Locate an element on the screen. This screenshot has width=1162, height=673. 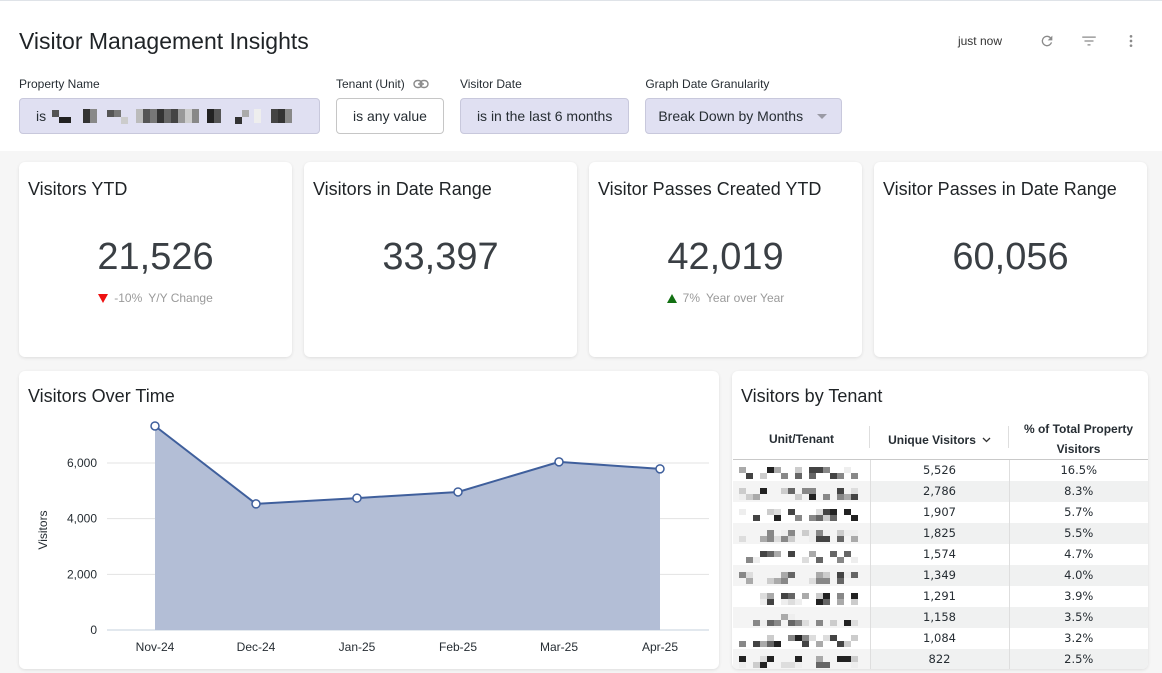
pct-total-cell: 4.0% is located at coordinates (1078, 575).